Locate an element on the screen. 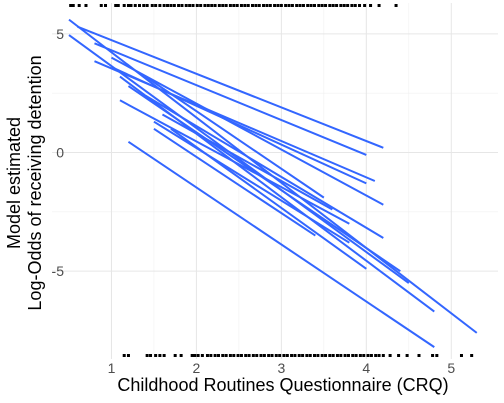 This screenshot has width=504, height=403. x-tick-label: 3 is located at coordinates (281, 368).